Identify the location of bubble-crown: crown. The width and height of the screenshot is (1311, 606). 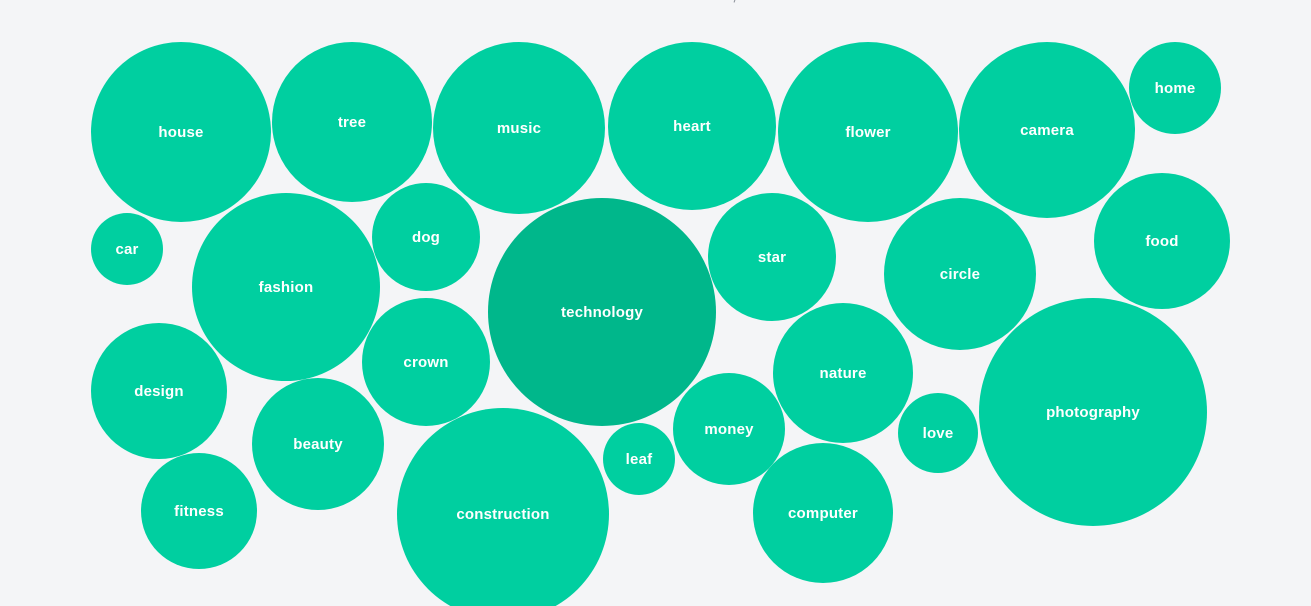
(426, 362).